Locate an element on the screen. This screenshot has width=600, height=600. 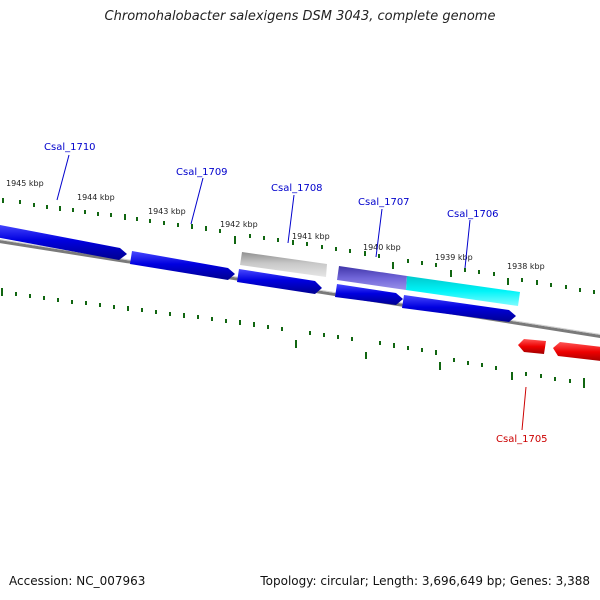
gene-csal-1706-cyan is located at coordinates (463, 291).